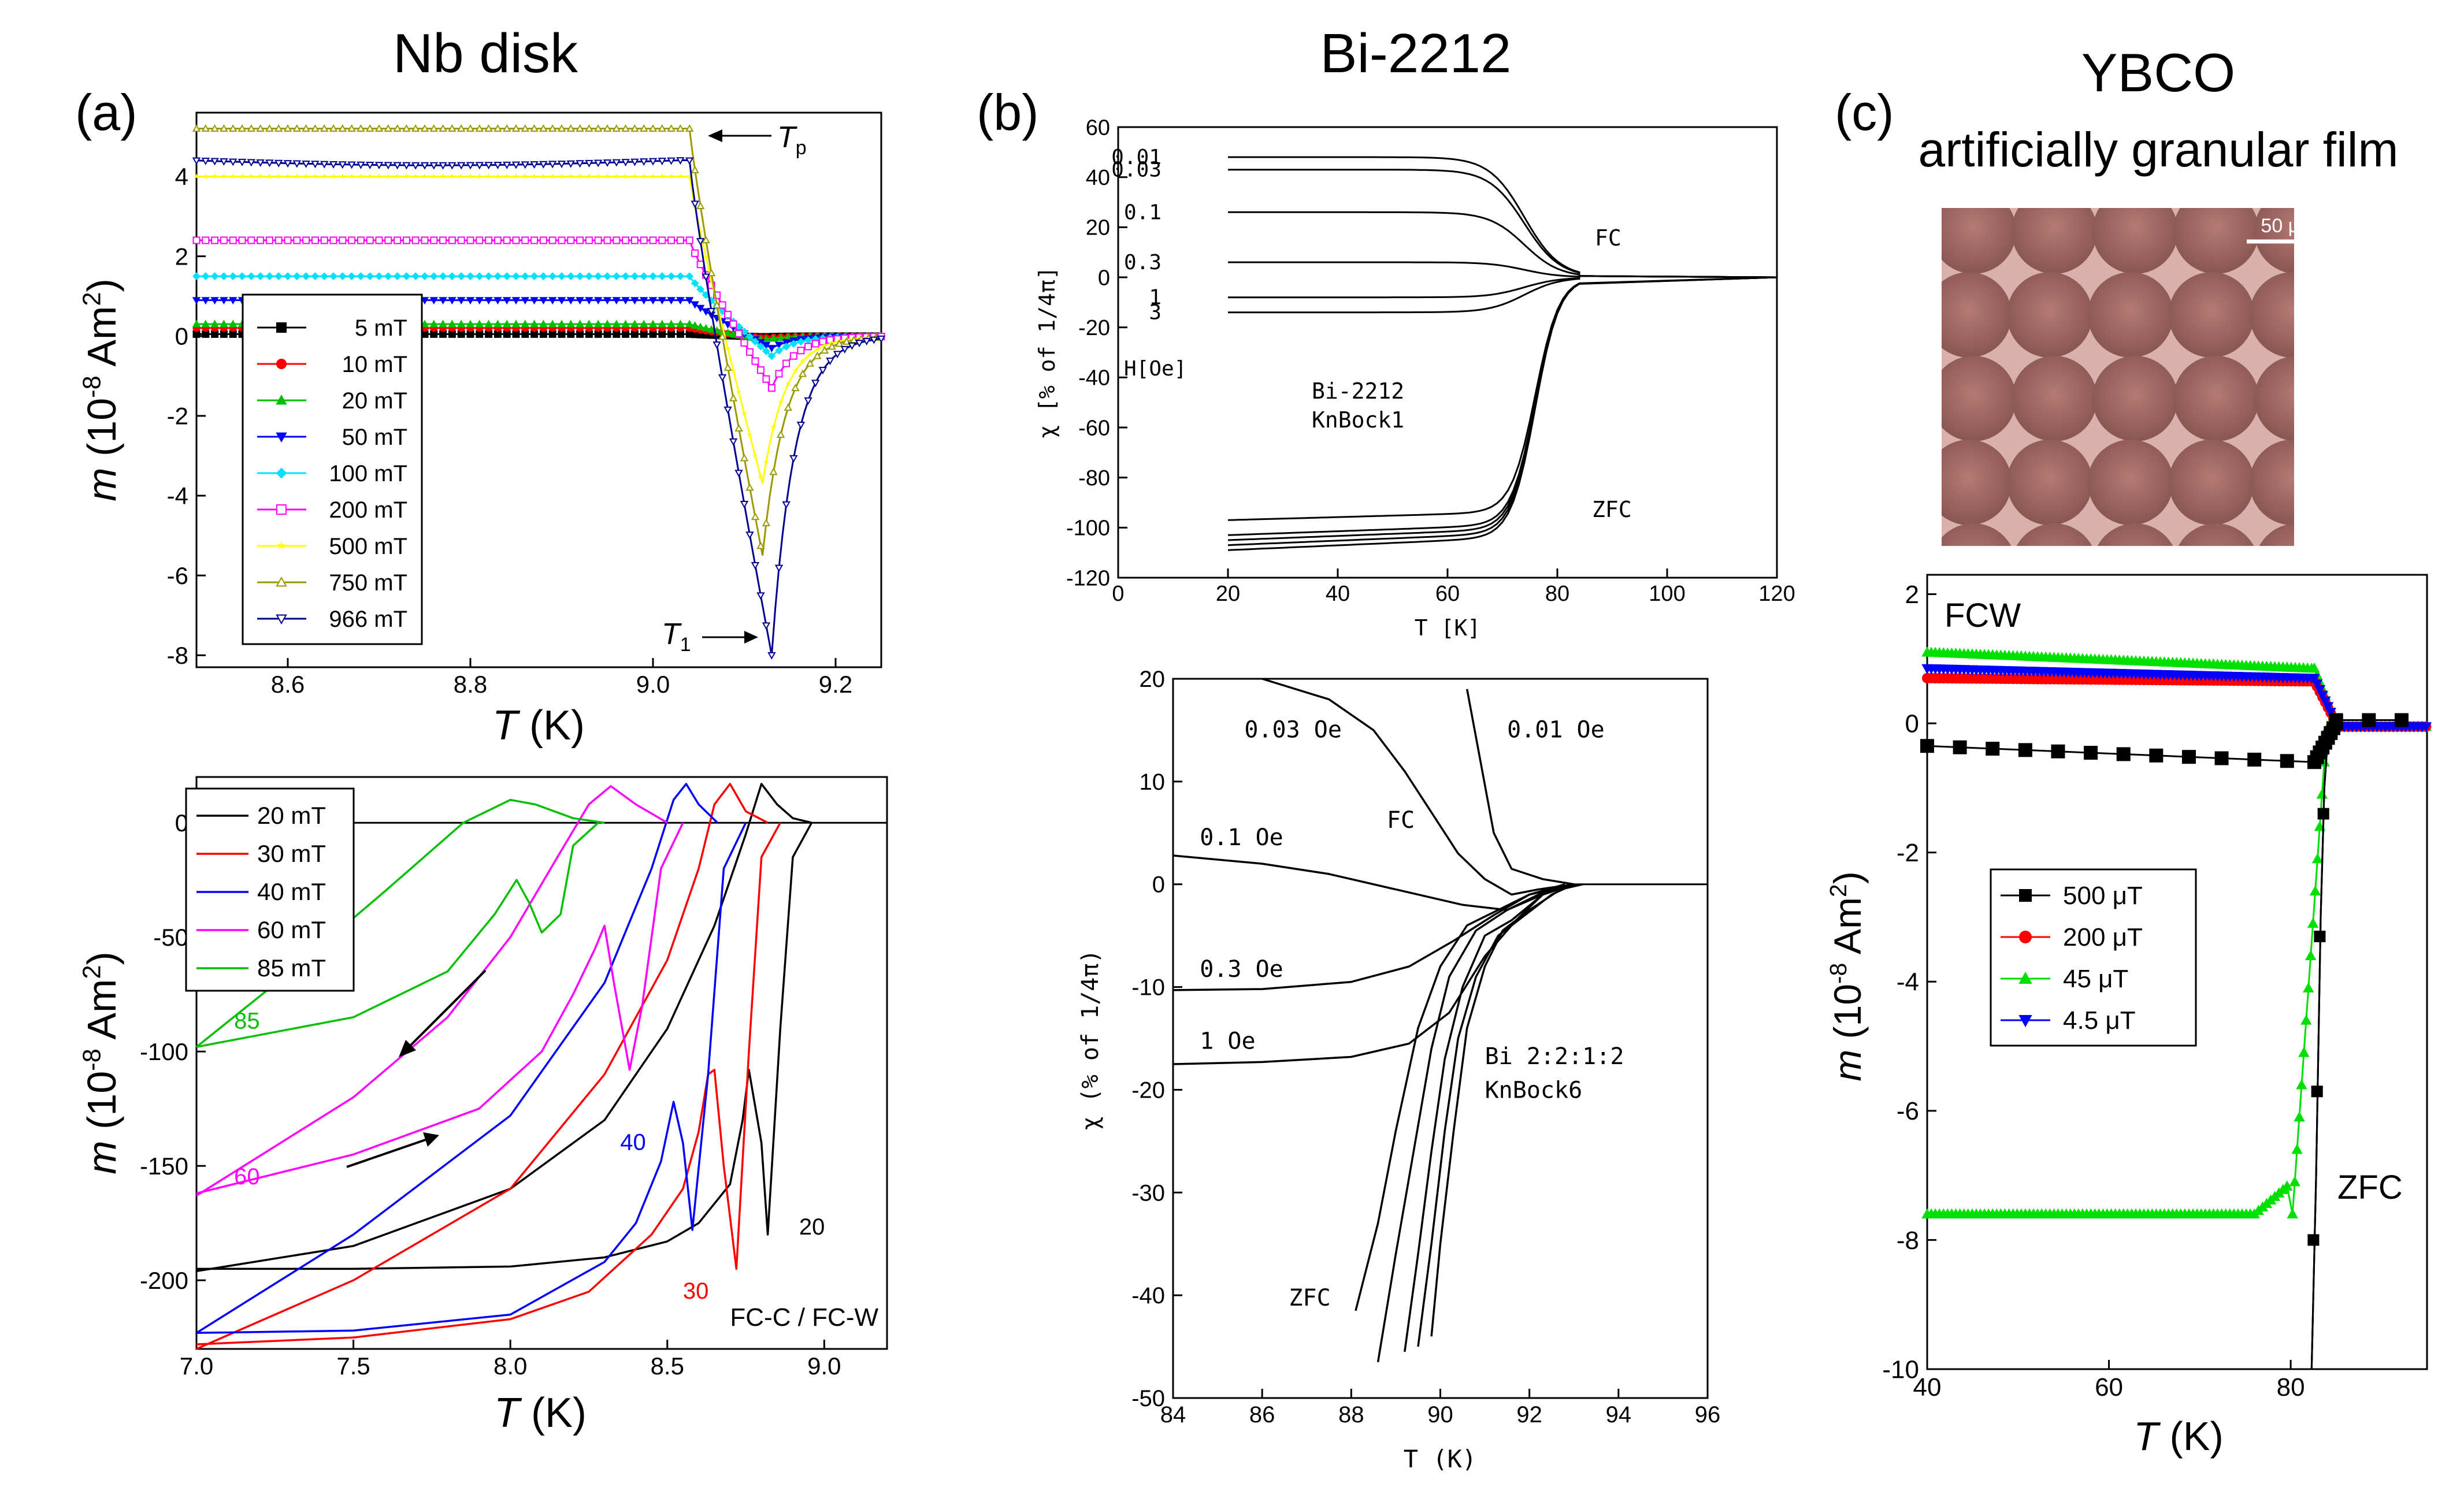  Describe the element at coordinates (247, 1176) in the screenshot. I see `curve-label: 60` at that location.